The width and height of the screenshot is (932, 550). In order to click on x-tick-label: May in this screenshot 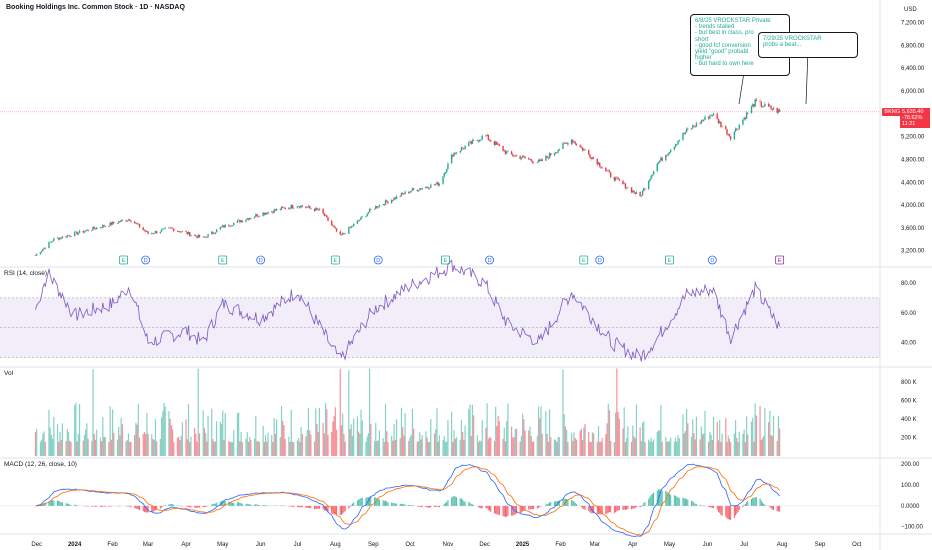, I will do `click(222, 545)`.